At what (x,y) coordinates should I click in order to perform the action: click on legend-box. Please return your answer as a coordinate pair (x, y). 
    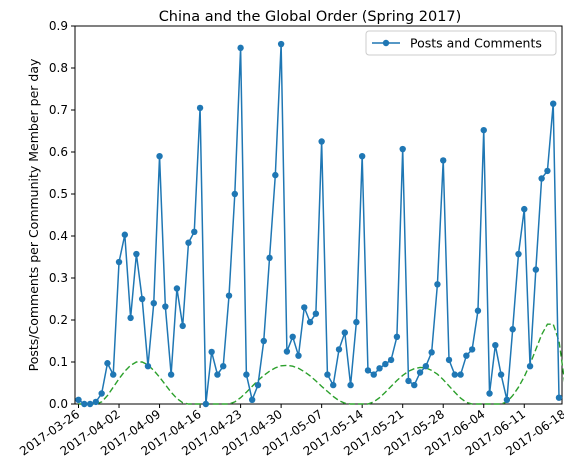
    Looking at the image, I should click on (461, 43).